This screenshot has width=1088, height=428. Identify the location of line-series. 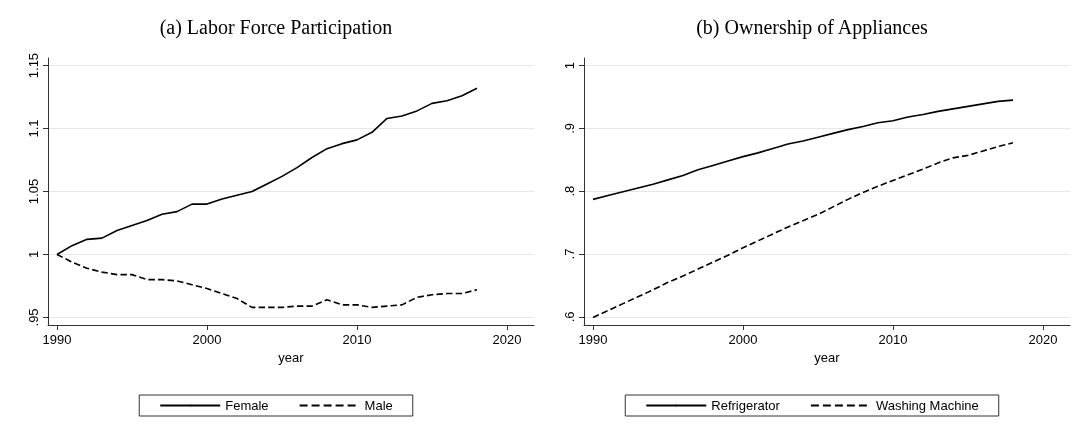
(803, 150).